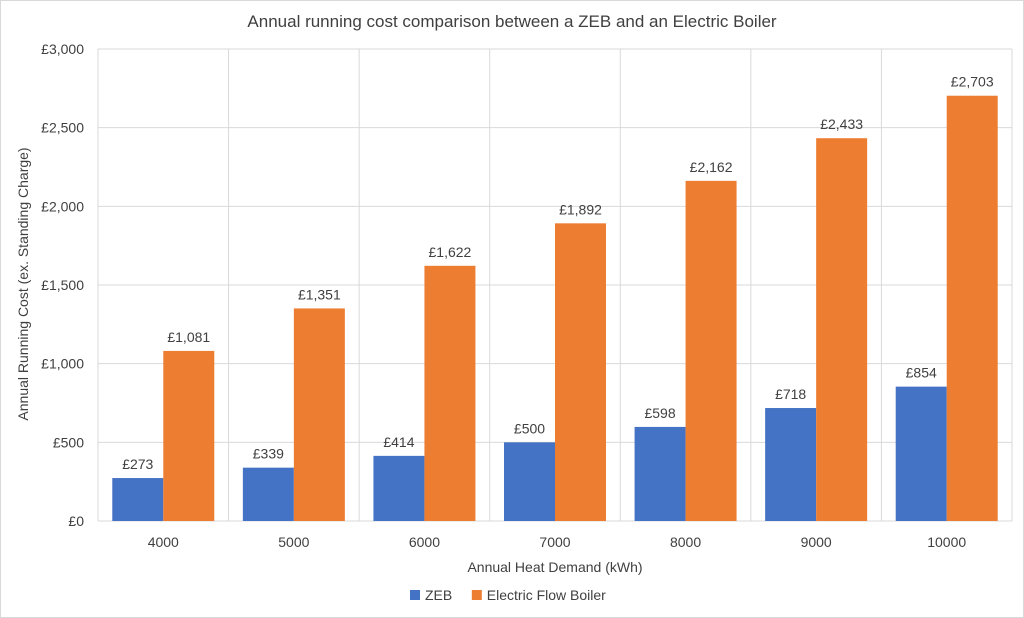 The image size is (1024, 618). I want to click on data-label: £718, so click(790, 394).